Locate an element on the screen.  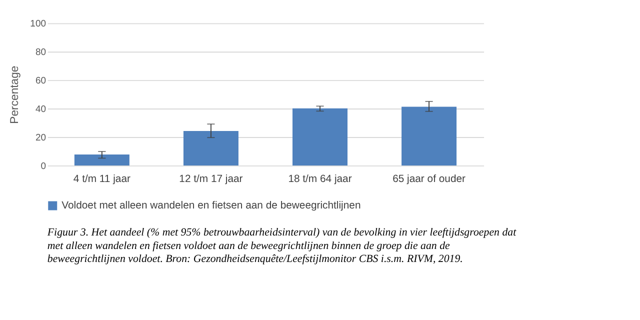
y-tick-label: 60 is located at coordinates (40, 80).